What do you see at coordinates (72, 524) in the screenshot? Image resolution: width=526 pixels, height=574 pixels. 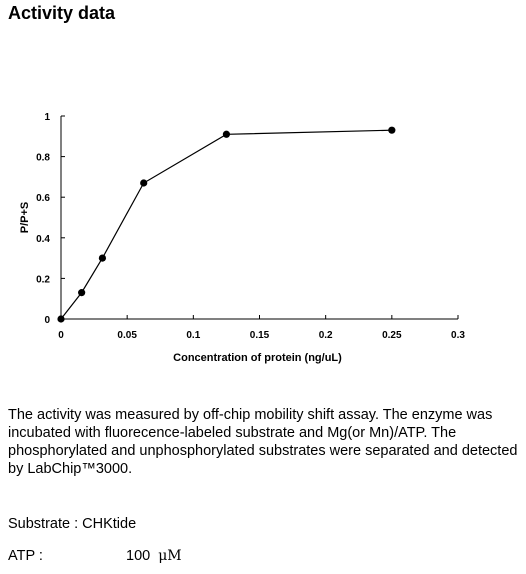 I see `substrate-info: Substrate : CHKtide` at bounding box center [72, 524].